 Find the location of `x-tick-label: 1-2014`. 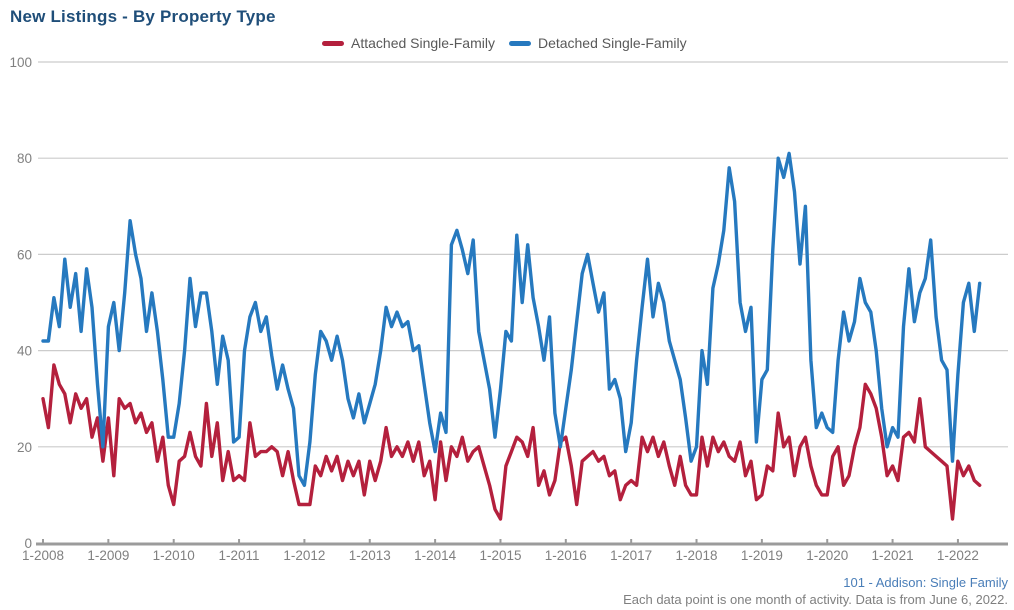

x-tick-label: 1-2014 is located at coordinates (435, 555).